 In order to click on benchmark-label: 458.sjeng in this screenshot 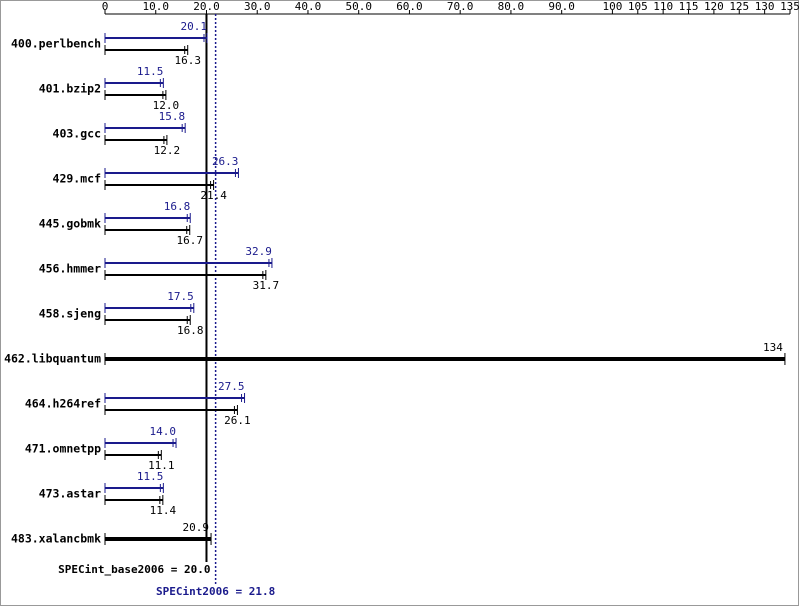, I will do `click(70, 314)`.